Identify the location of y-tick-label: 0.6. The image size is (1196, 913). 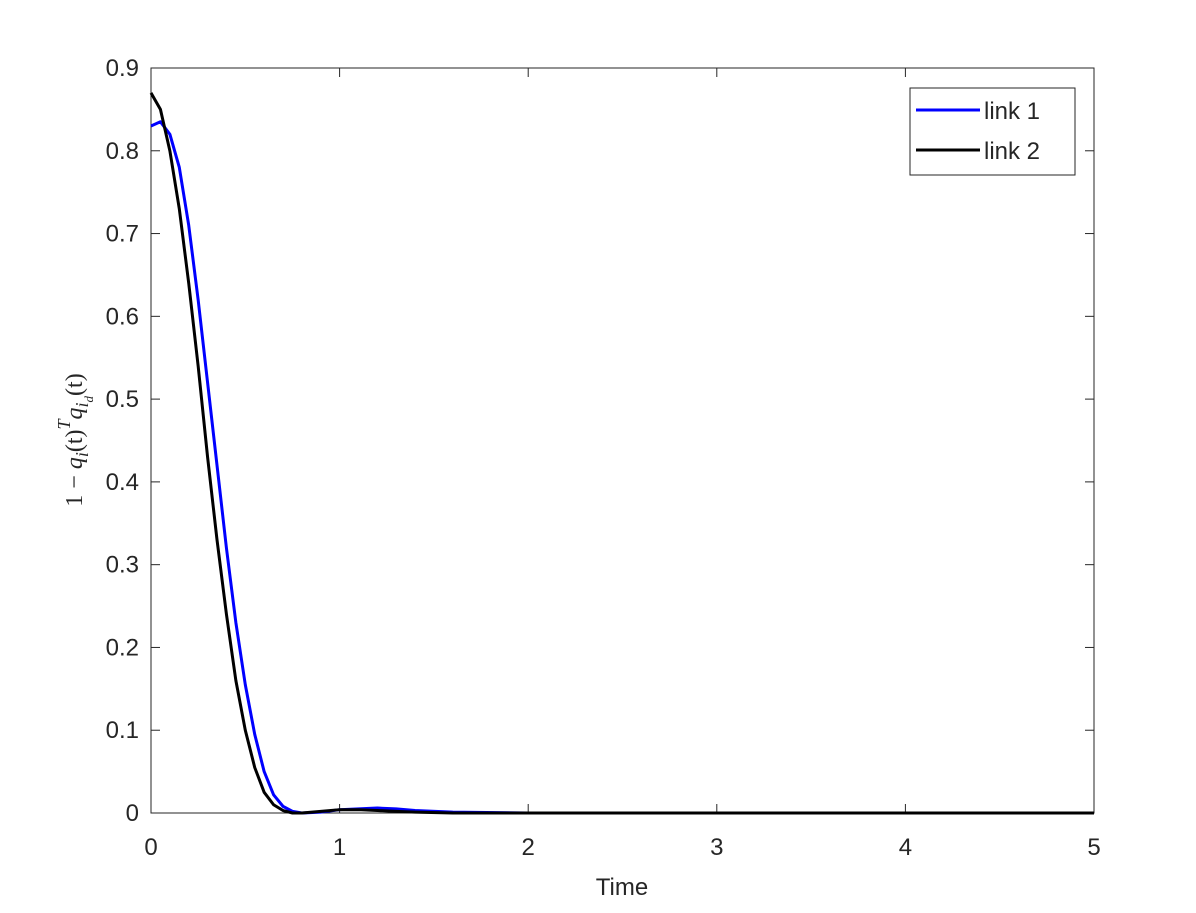
(122, 316).